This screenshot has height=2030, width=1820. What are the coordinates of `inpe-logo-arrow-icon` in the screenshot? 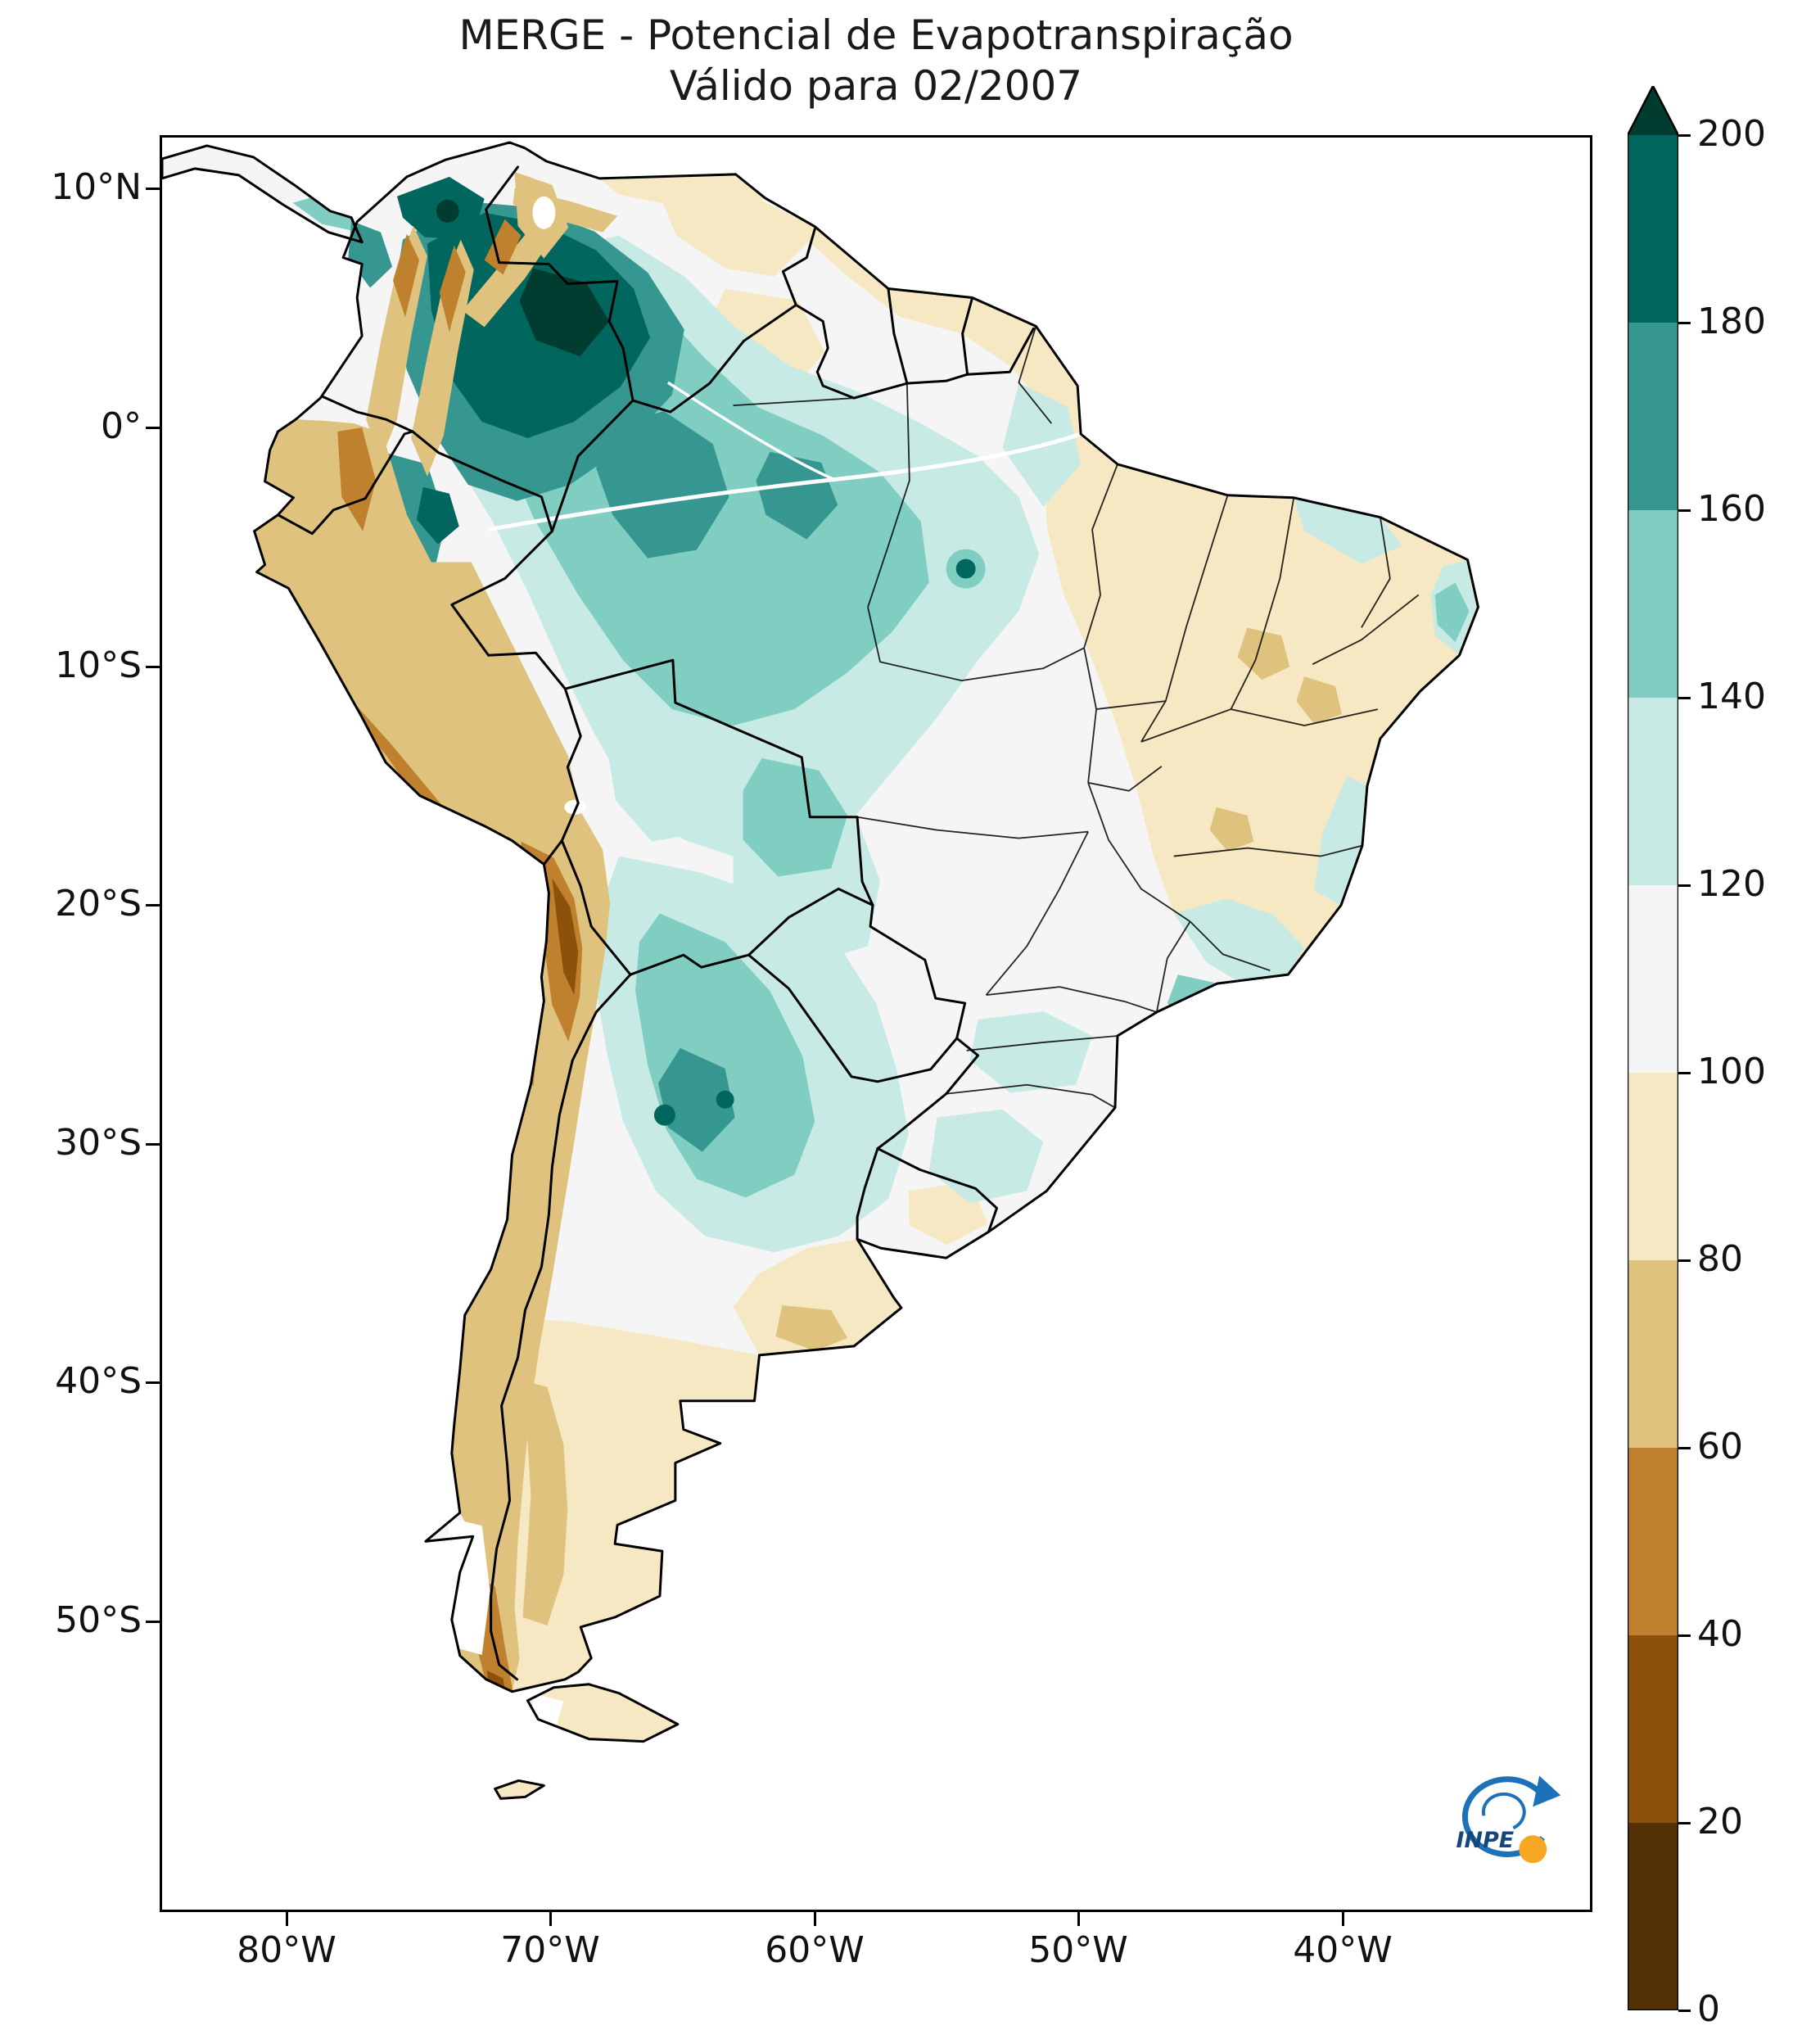 It's located at (1547, 1791).